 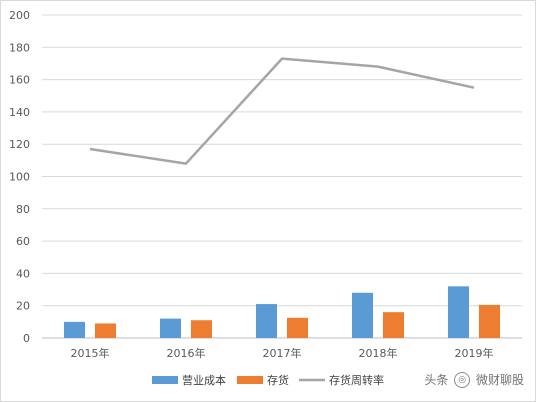 I want to click on x-tick-label: 2019年, so click(x=474, y=353).